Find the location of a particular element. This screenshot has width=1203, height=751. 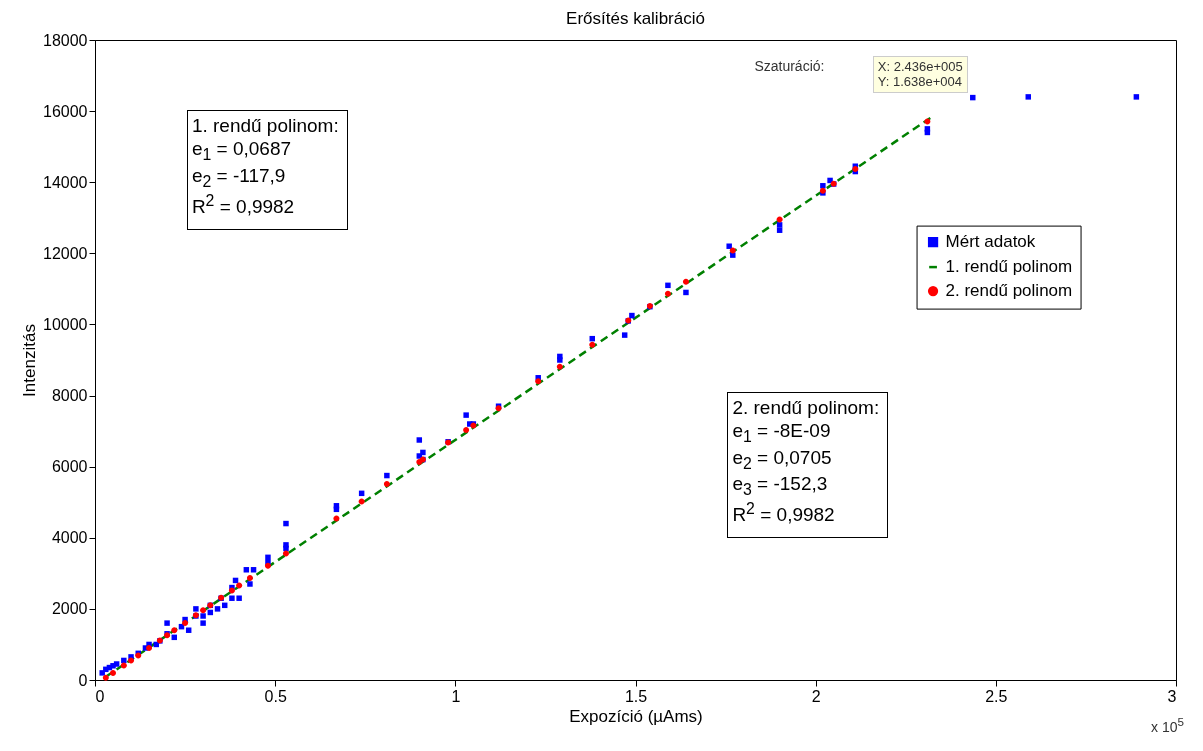

y-tick-label: 6000 is located at coordinates (69, 467).